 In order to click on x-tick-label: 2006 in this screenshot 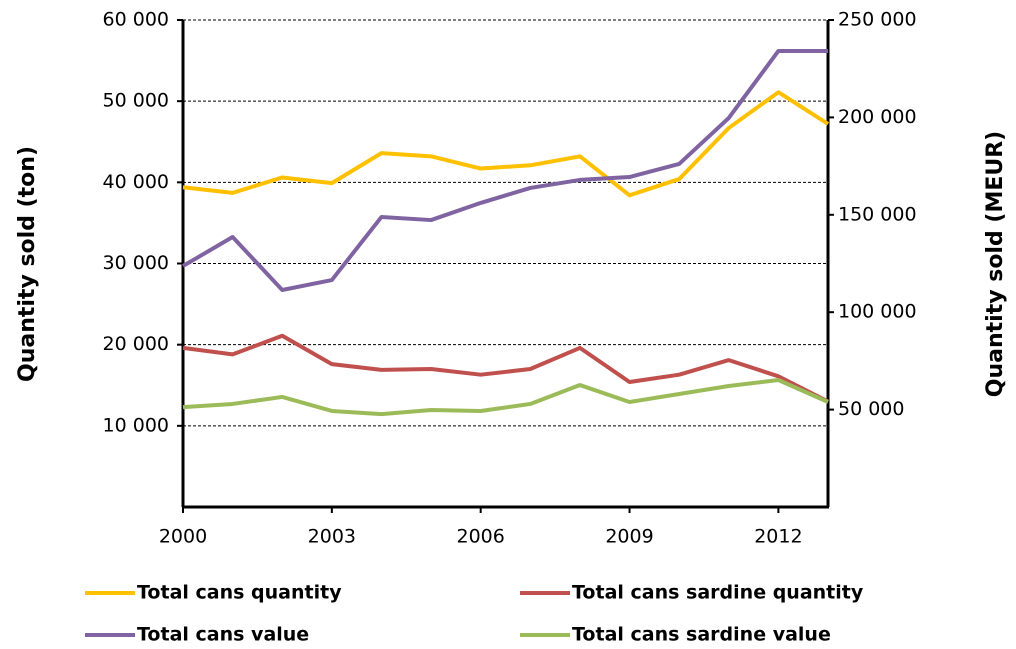, I will do `click(481, 537)`.